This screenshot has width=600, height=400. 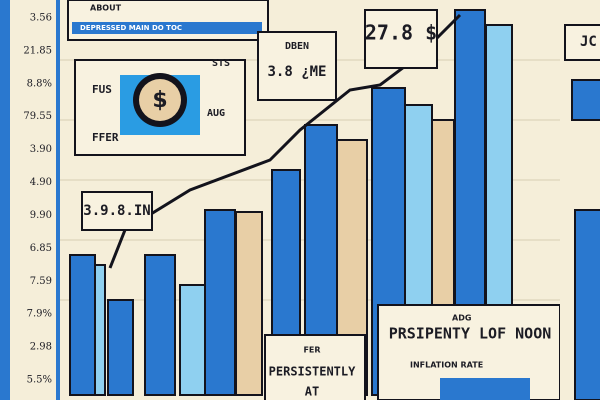 I want to click on card-top-right: STS, so click(x=221, y=63).